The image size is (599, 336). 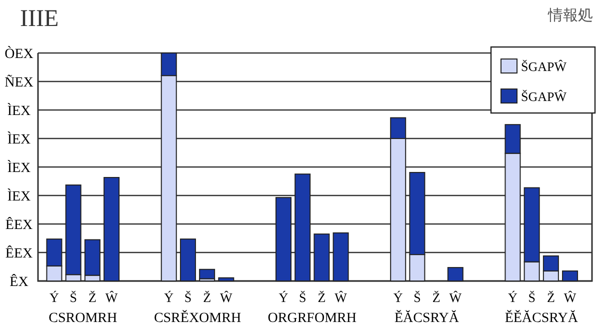 I want to click on chart-title: IIIE, so click(x=39, y=19).